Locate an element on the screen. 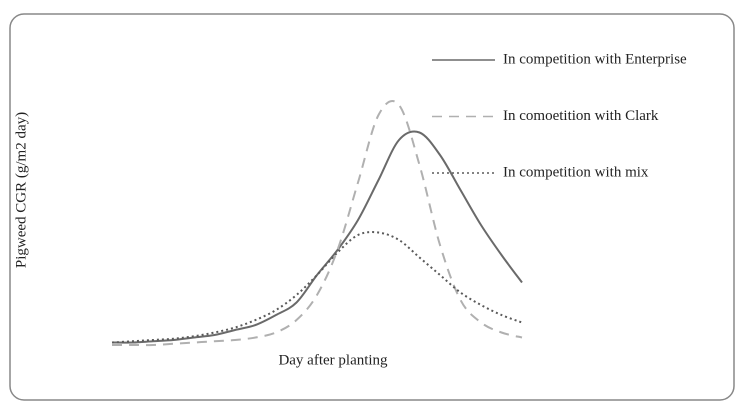 Image resolution: width=745 pixels, height=406 pixels. y-axis-label: Pigweed CGR (g/m2 day) is located at coordinates (21, 190).